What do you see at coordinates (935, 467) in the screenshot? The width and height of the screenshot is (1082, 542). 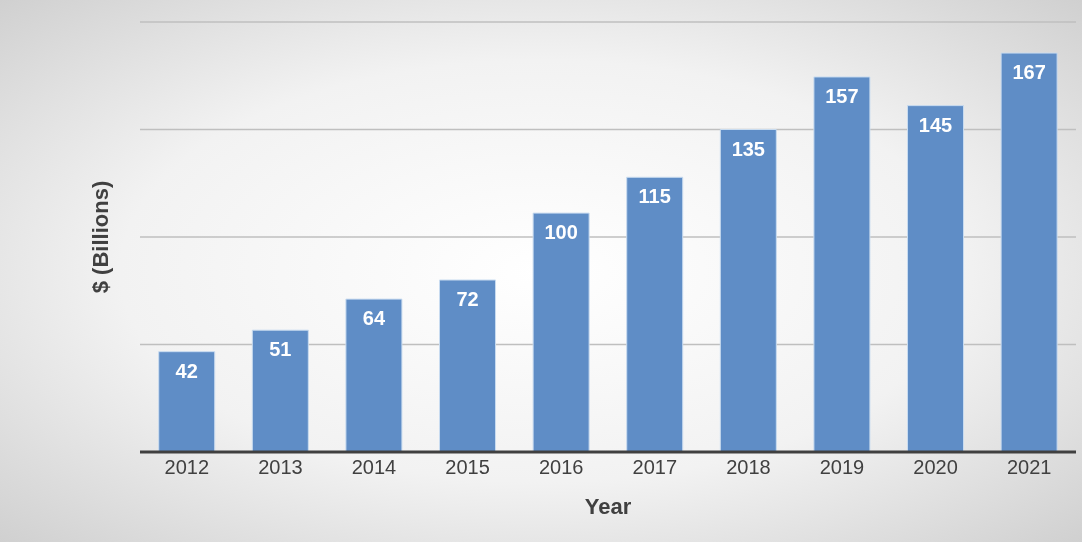 I see `x-tick-label: 2020` at bounding box center [935, 467].